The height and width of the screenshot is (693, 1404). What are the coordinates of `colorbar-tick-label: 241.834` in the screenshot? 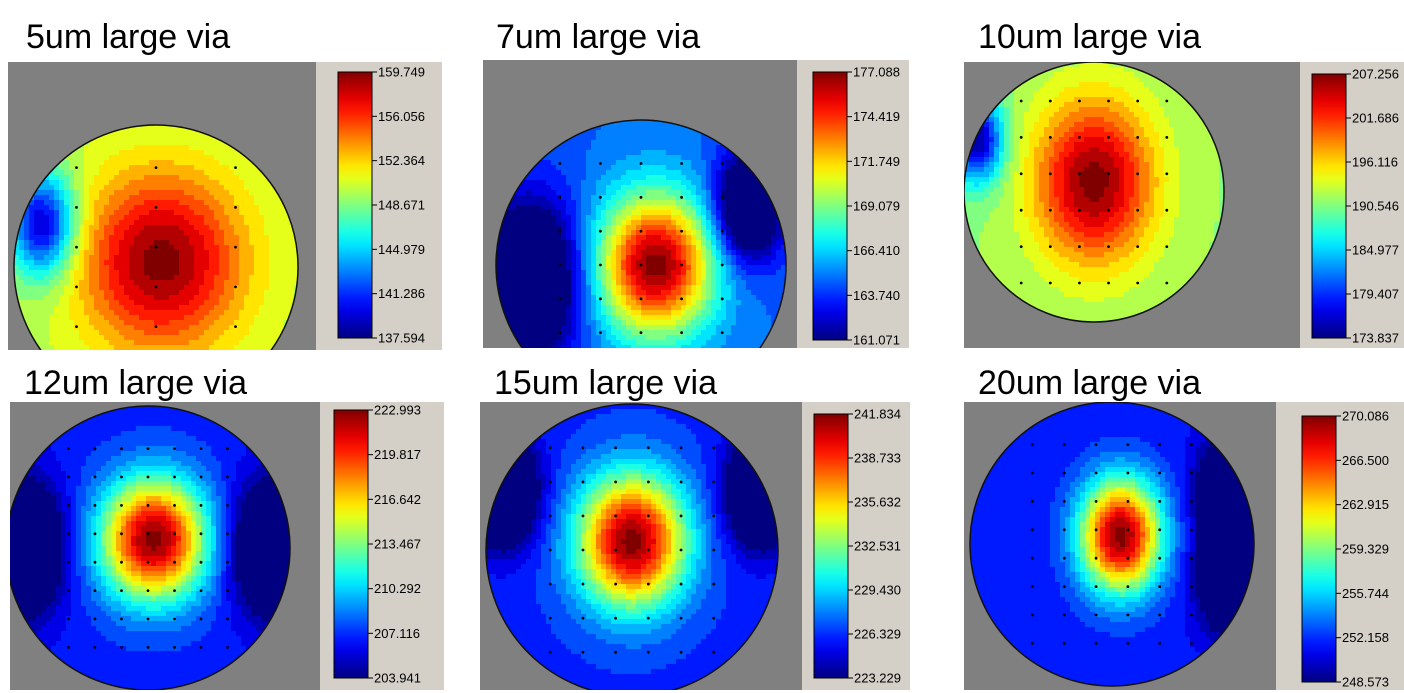 It's located at (877, 414).